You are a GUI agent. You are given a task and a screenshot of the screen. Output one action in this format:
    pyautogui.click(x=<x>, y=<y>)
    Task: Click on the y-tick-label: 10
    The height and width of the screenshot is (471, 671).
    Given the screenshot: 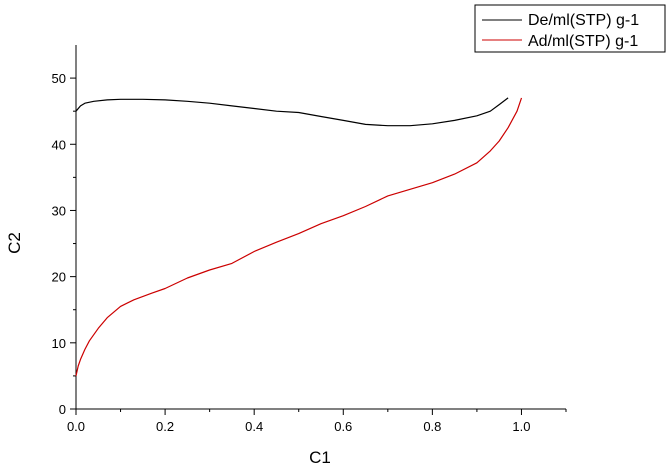 What is the action you would take?
    pyautogui.click(x=59, y=343)
    